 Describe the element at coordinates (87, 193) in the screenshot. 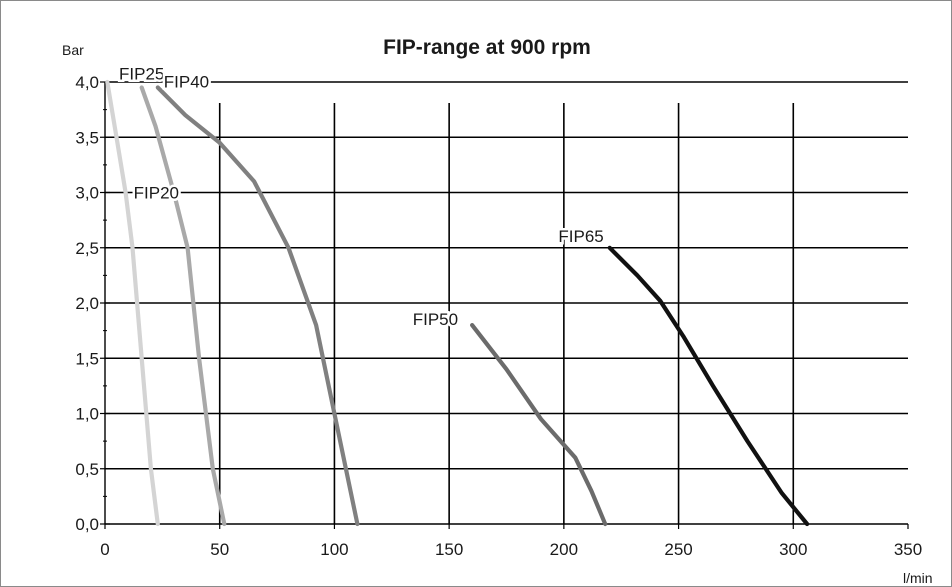

I see `y-tick-label: 3,0` at that location.